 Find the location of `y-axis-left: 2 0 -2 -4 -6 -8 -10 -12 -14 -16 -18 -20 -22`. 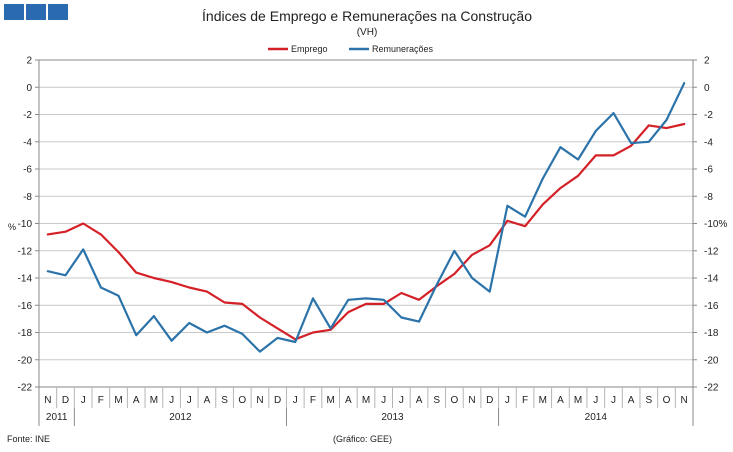

y-axis-left: 2 0 -2 -4 -6 -8 -10 -12 -14 -16 -18 -20 -22 is located at coordinates (28, 225).